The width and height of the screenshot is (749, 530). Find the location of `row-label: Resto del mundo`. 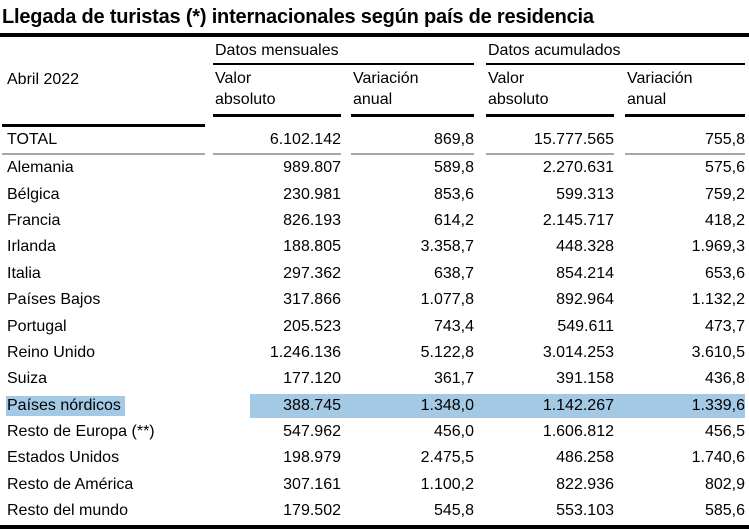

row-label: Resto del mundo is located at coordinates (67, 511).